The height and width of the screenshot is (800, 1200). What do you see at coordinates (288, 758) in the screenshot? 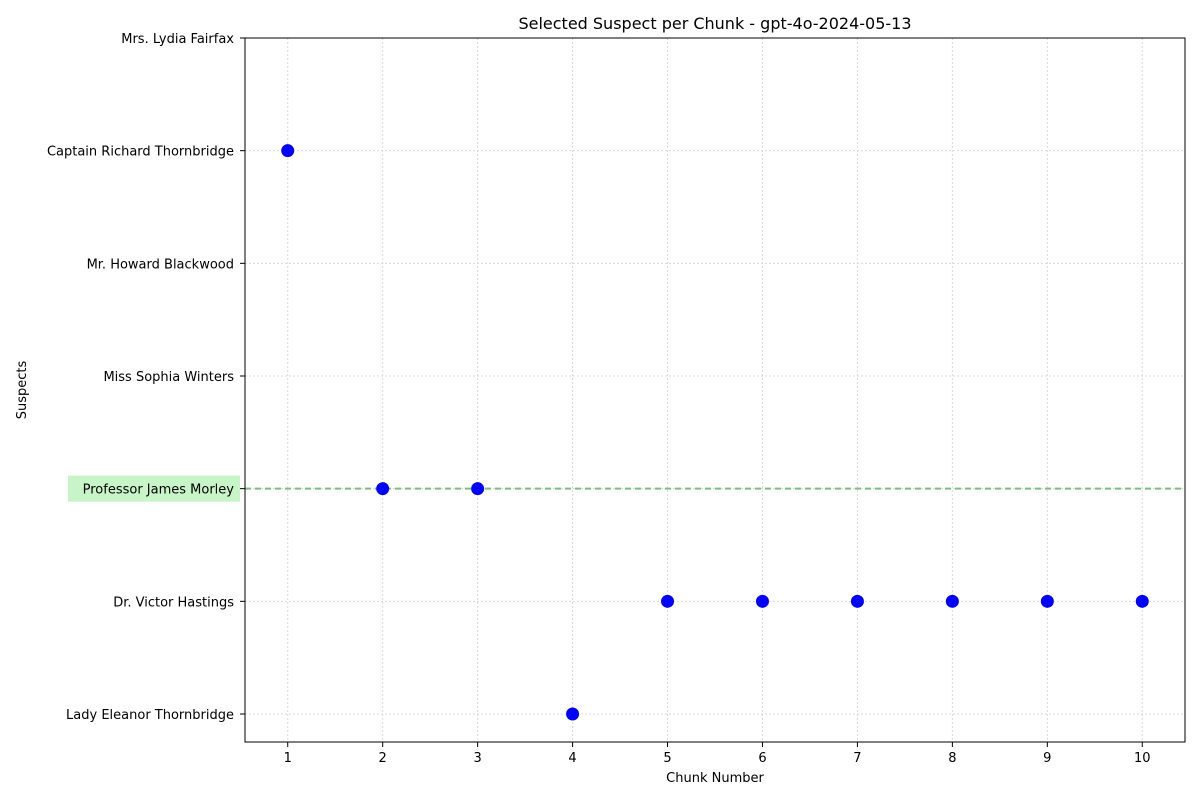
I see `x-tick-label: 1` at bounding box center [288, 758].